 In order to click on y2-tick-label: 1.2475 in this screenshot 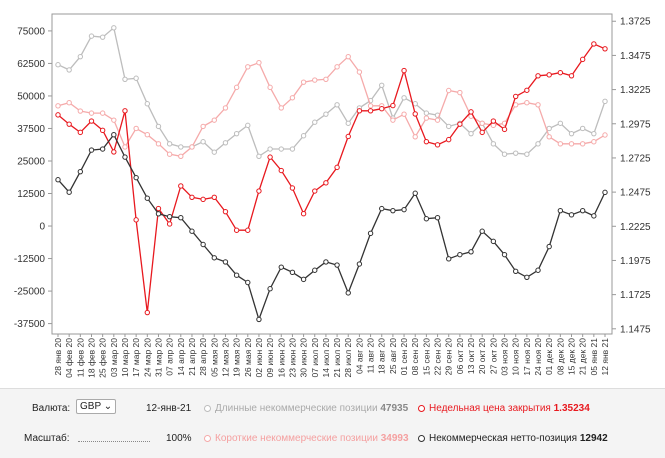, I will do `click(635, 193)`.